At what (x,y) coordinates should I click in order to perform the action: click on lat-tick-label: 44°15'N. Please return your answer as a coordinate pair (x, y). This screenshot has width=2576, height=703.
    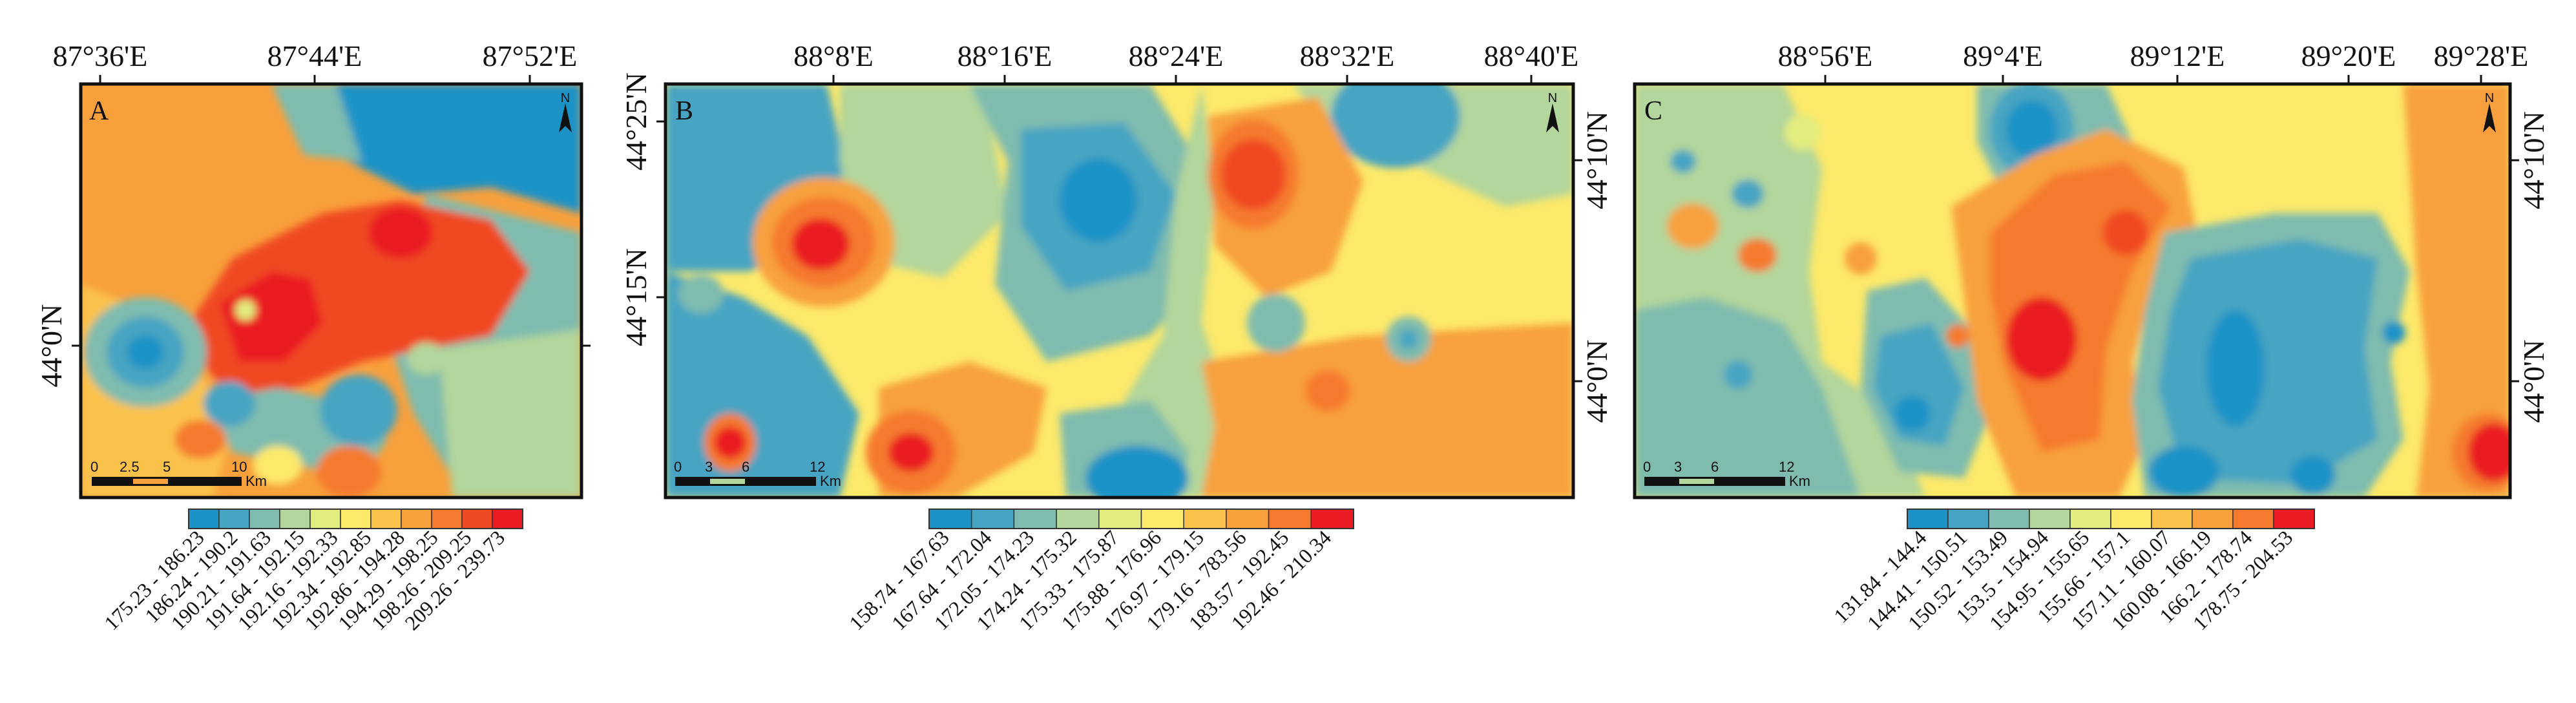
    Looking at the image, I should click on (636, 297).